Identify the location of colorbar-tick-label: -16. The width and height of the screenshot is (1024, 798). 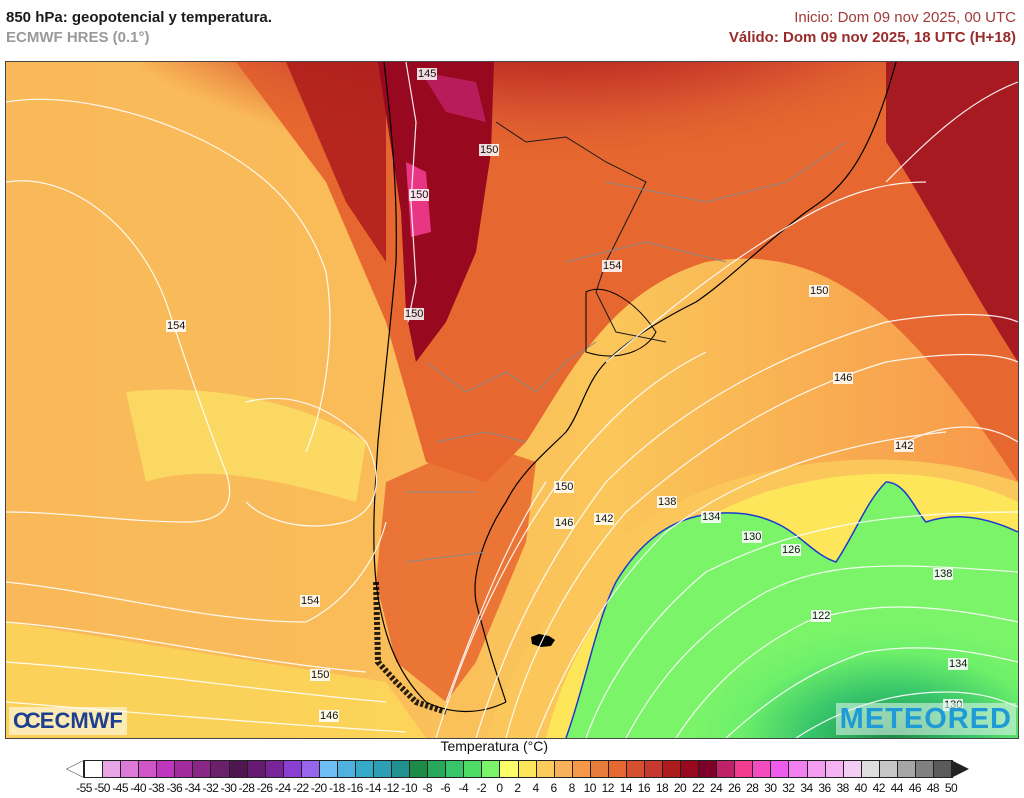
(355, 788).